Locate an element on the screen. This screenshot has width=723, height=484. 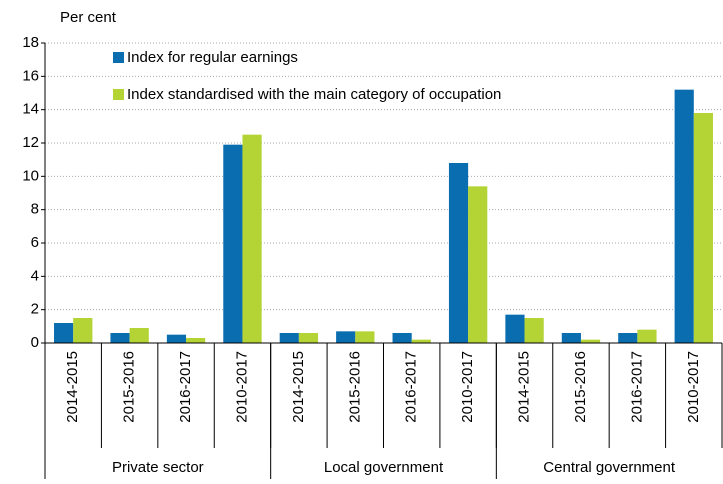
y-tick-label: 12 is located at coordinates (30, 142).